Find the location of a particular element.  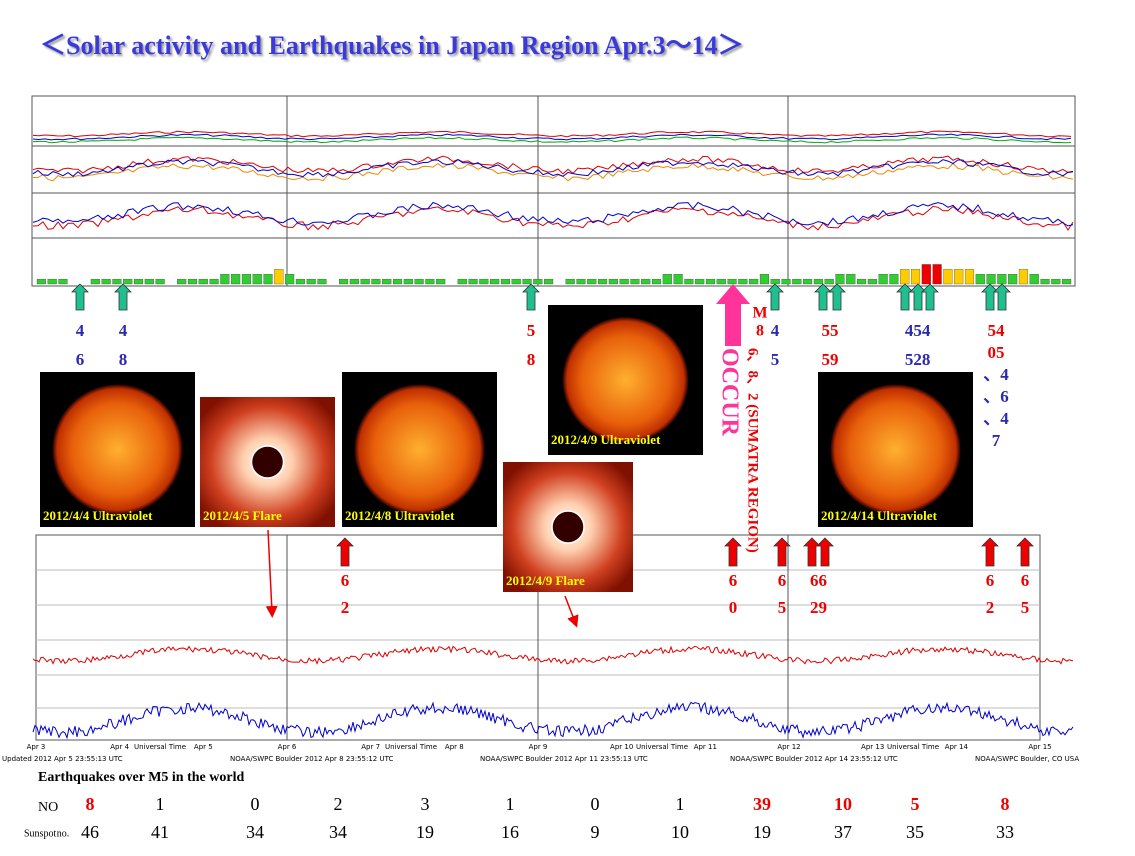

quake-count: 5 is located at coordinates (915, 804).